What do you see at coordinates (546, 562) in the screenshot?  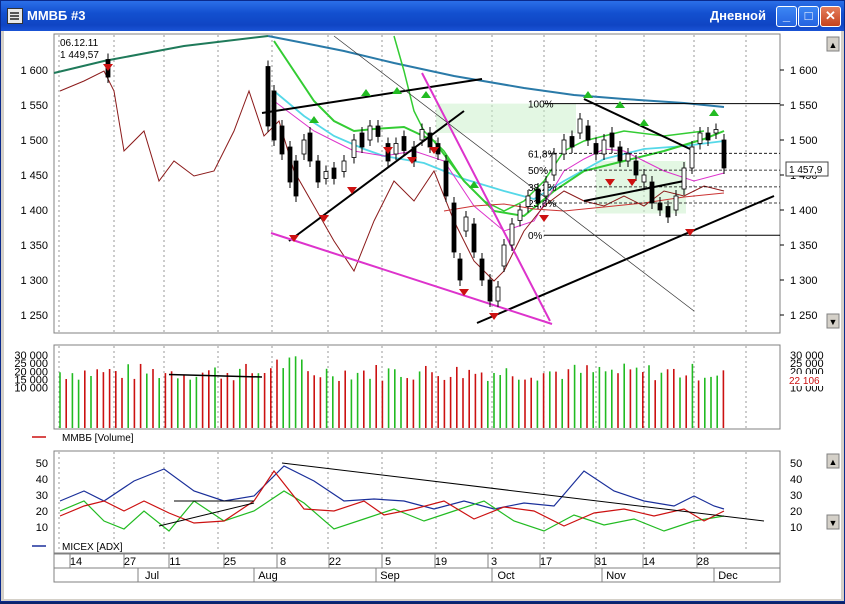 I see `date-day-label: 17` at bounding box center [546, 562].